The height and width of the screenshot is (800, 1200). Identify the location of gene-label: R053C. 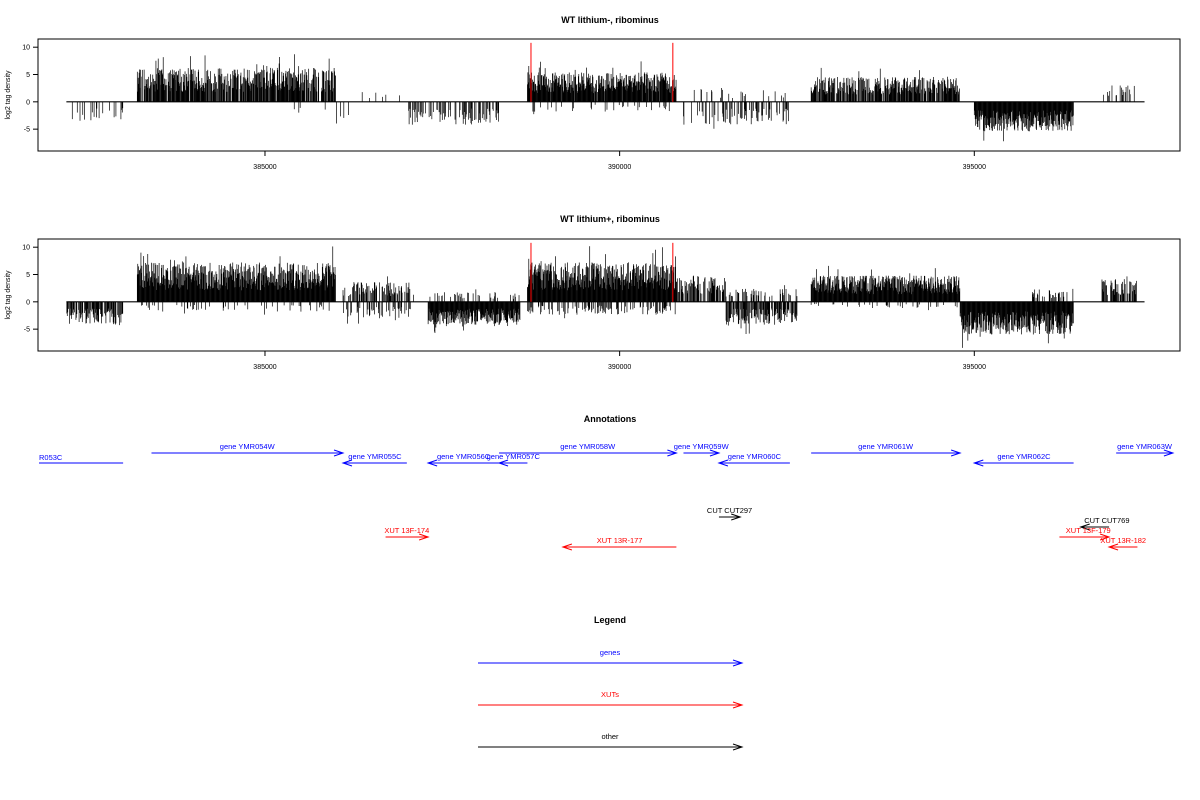
(51, 457).